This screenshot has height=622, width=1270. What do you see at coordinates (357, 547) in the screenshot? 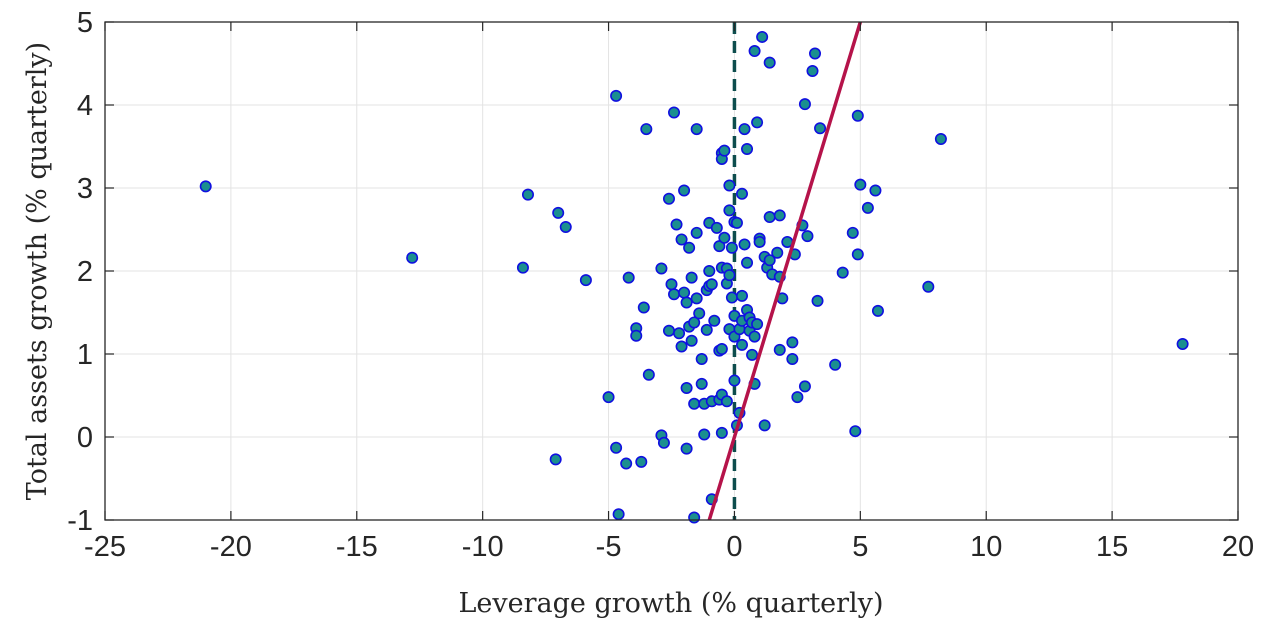
I see `x-tick-label: -15` at bounding box center [357, 547].